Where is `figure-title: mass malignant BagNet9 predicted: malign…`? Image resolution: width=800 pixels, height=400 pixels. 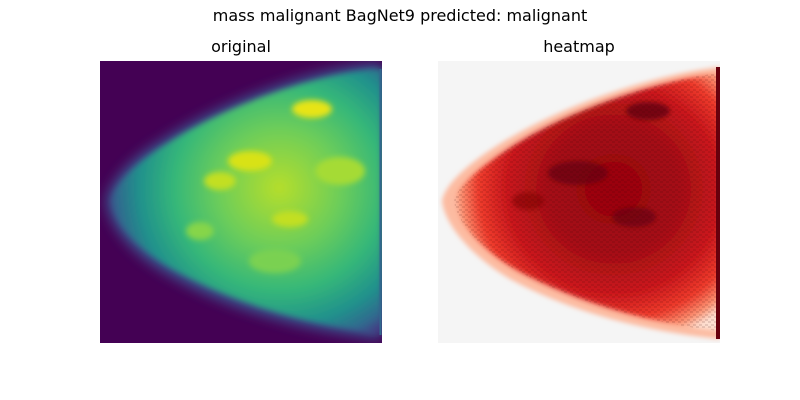 figure-title: mass malignant BagNet9 predicted: malign… is located at coordinates (400, 15).